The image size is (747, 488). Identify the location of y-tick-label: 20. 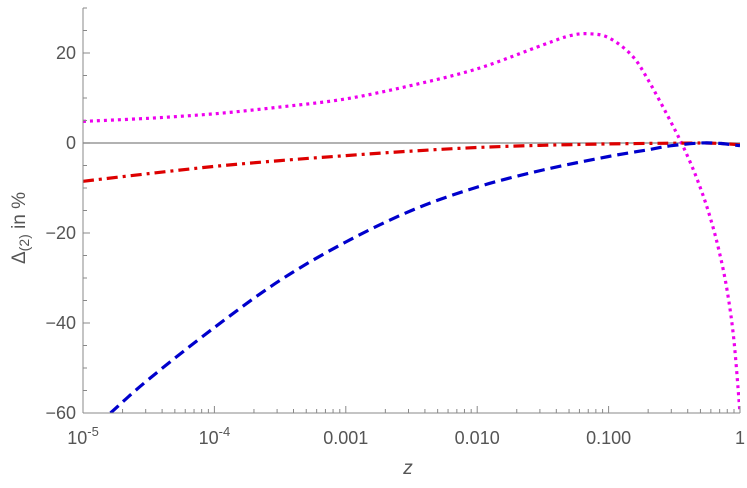
(66, 53).